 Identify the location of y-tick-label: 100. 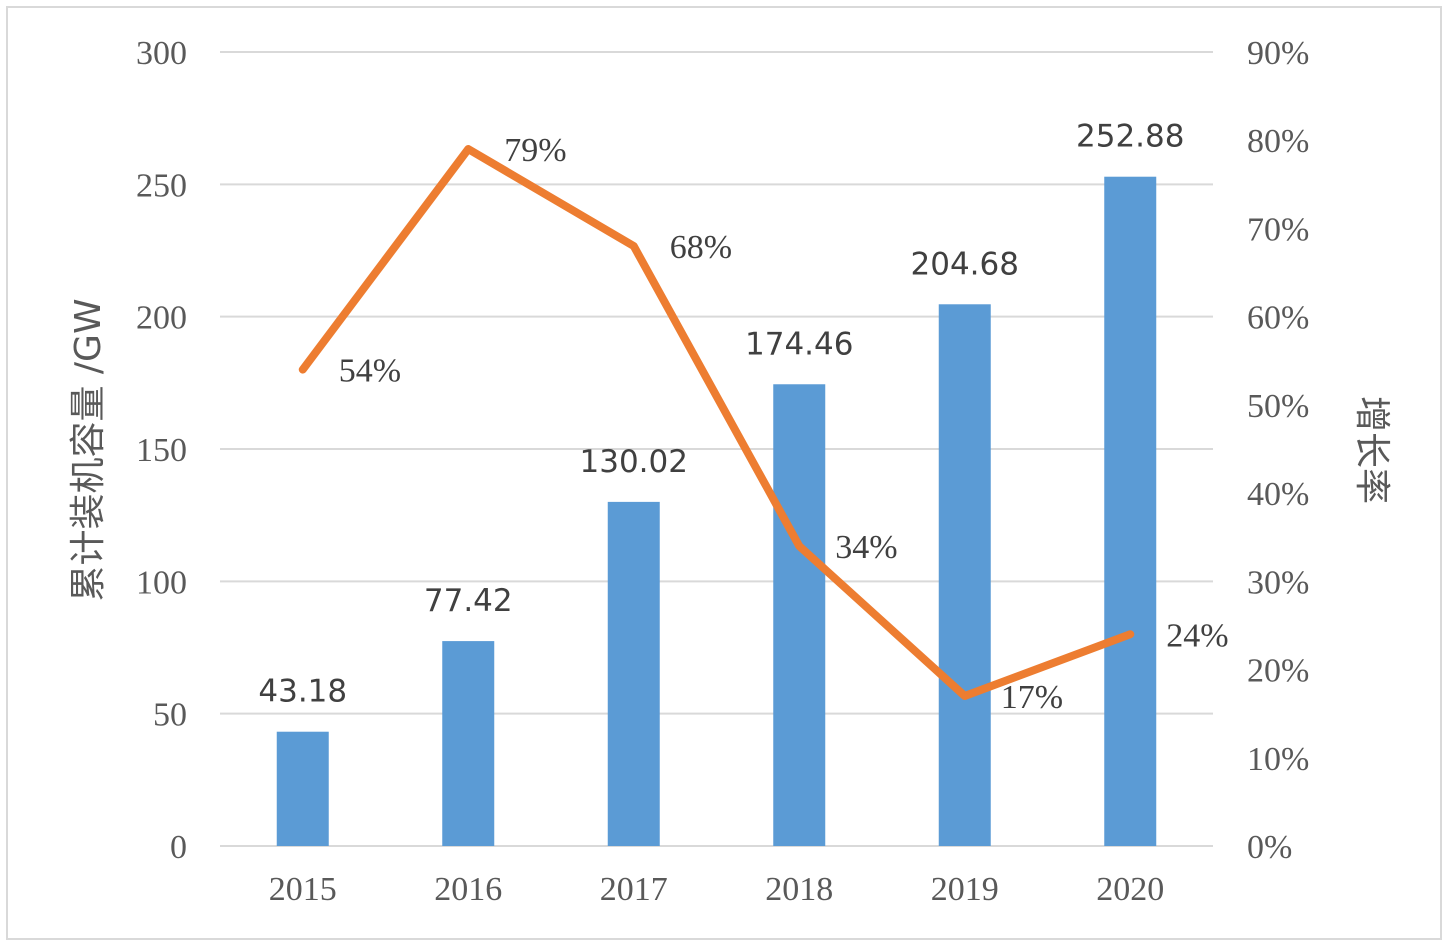
(161, 582).